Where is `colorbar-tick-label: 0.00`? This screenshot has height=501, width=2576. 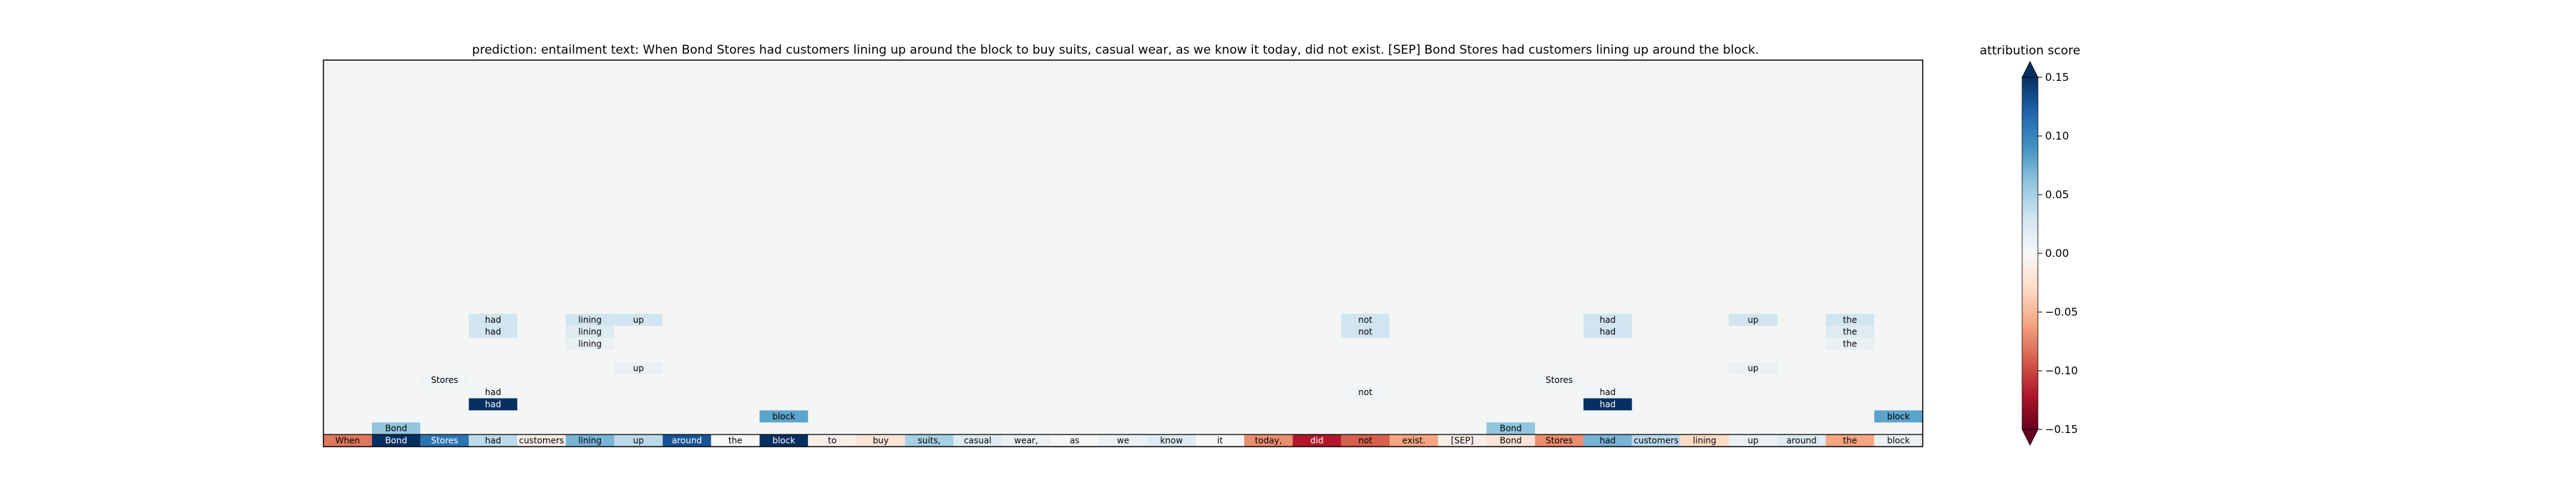
colorbar-tick-label: 0.00 is located at coordinates (2057, 253).